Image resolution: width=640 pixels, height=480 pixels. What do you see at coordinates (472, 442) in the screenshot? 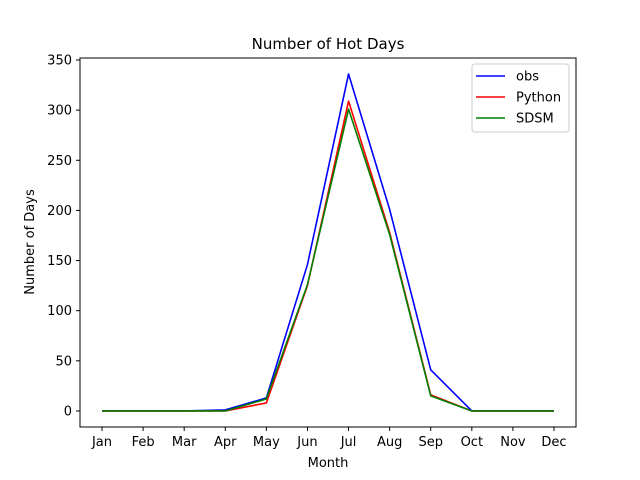
I see `x-tick-label: Oct` at bounding box center [472, 442].